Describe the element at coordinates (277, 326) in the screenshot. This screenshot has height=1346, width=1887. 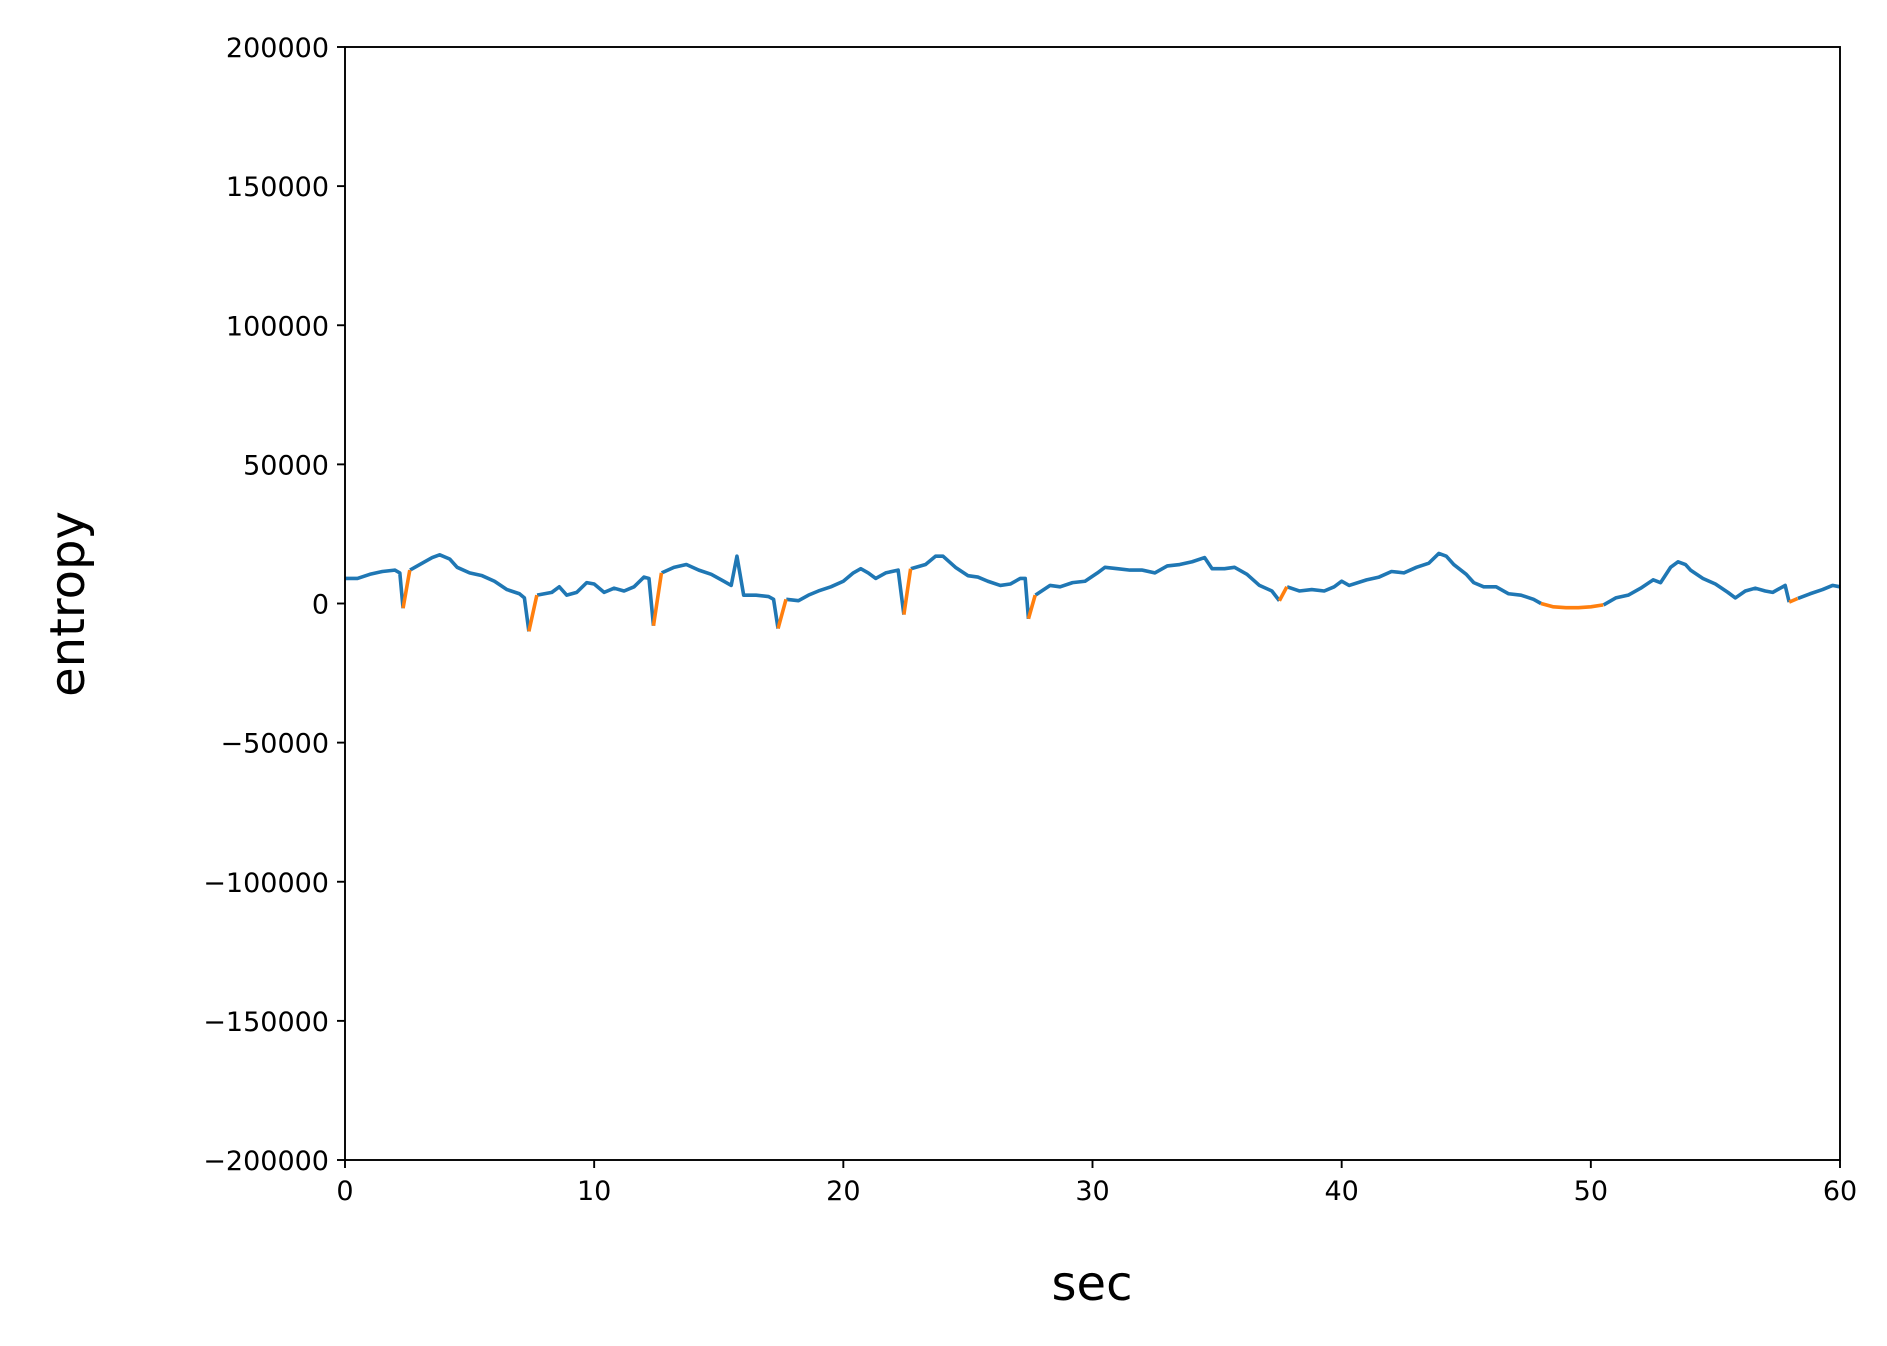
I see `y-tick-label: 100000` at that location.